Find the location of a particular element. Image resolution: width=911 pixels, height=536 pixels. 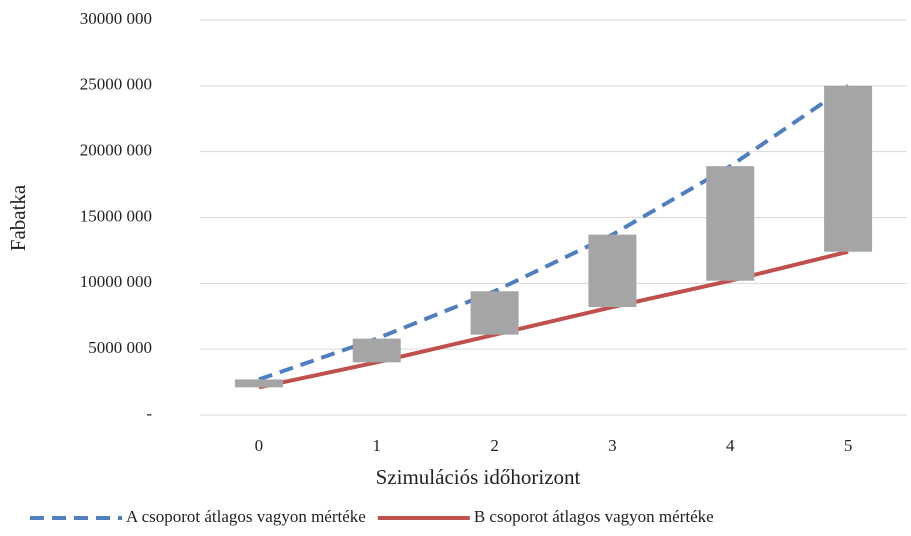

x-tick-label: 1 is located at coordinates (377, 445).